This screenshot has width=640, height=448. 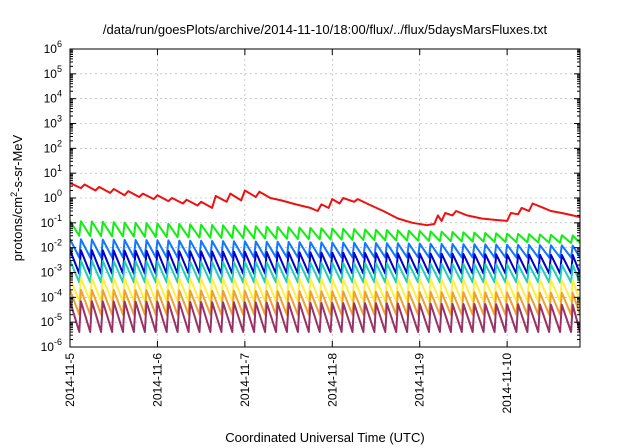 I want to click on y-tick-label: 10⁻¹, so click(x=51, y=221).